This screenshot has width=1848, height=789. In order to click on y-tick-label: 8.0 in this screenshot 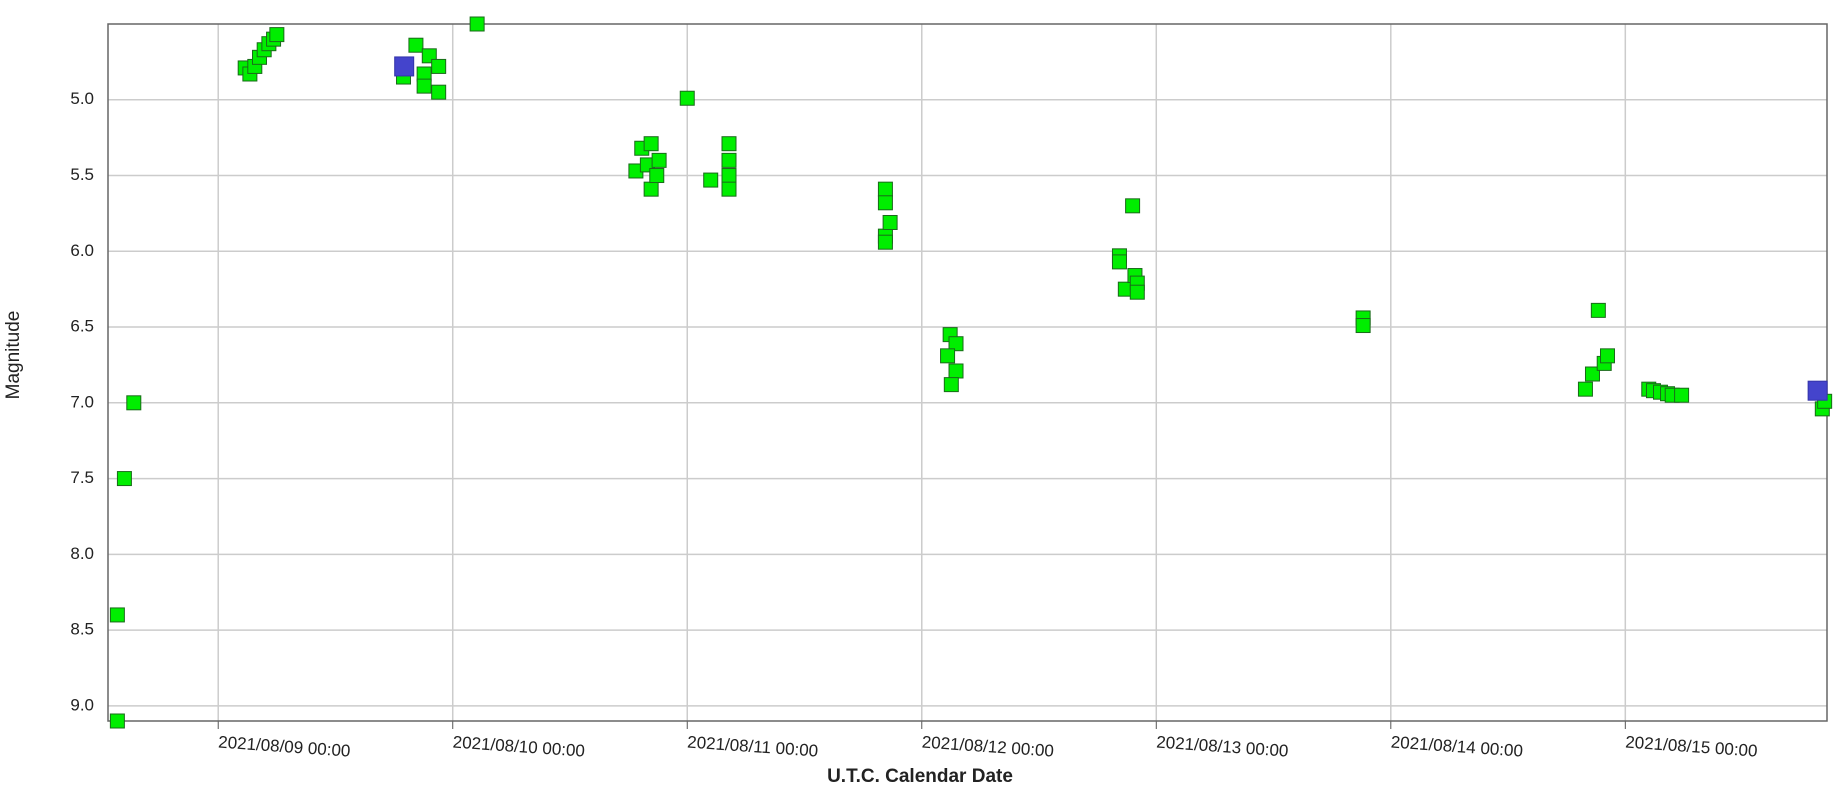, I will do `click(82, 553)`.